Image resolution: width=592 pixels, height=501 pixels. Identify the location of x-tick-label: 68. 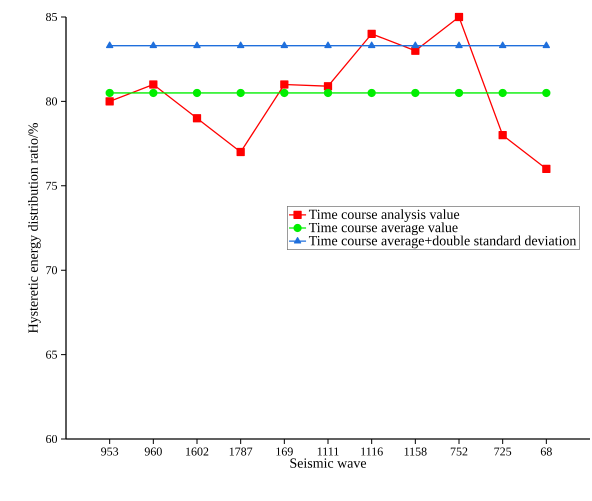
(546, 452).